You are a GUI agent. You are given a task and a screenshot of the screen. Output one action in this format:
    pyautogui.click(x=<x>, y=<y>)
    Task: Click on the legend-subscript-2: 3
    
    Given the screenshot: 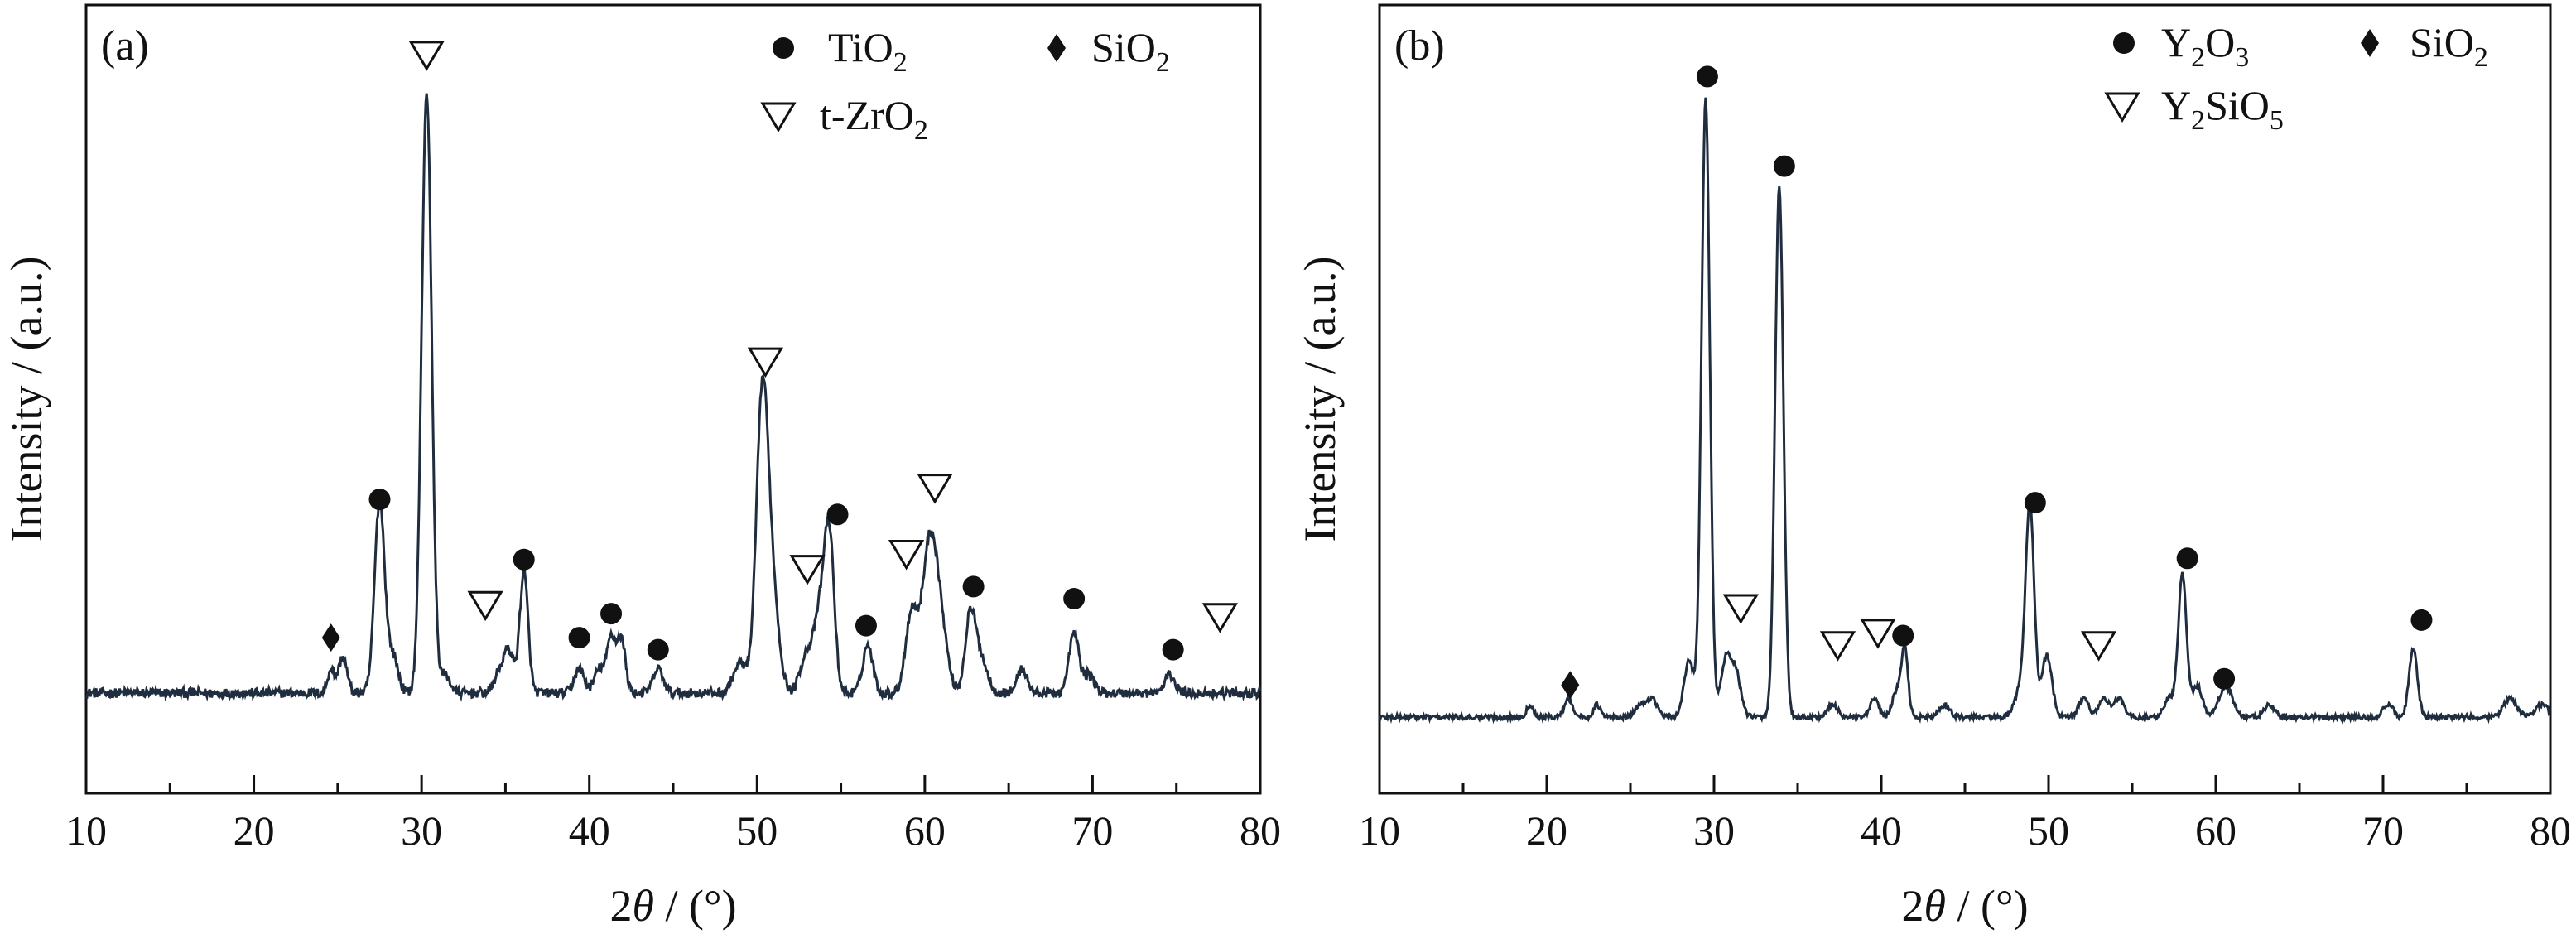 What is the action you would take?
    pyautogui.click(x=2242, y=57)
    